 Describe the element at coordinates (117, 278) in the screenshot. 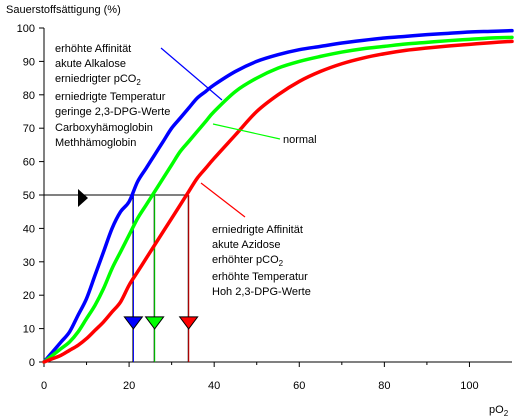

I see `p50-guides` at that location.